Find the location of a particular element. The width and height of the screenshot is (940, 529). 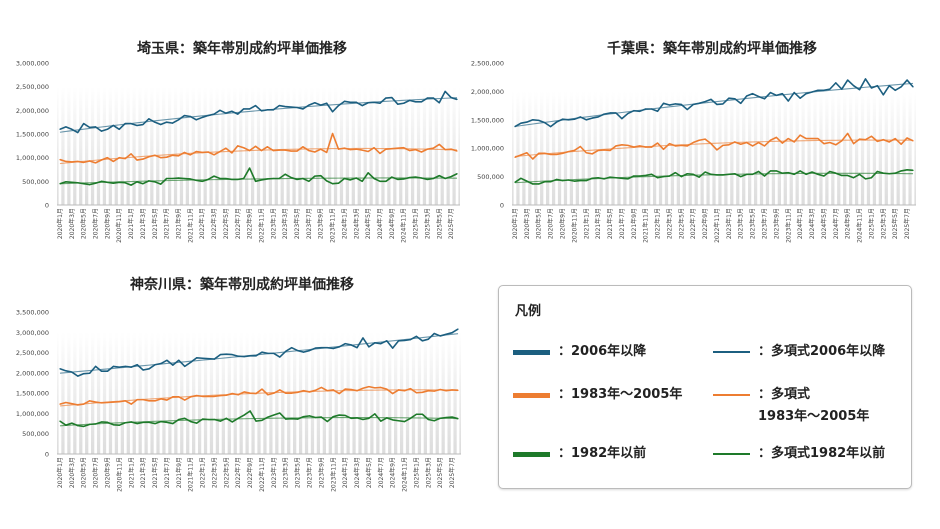

x-tick-label: 2025年5月 is located at coordinates (895, 223).